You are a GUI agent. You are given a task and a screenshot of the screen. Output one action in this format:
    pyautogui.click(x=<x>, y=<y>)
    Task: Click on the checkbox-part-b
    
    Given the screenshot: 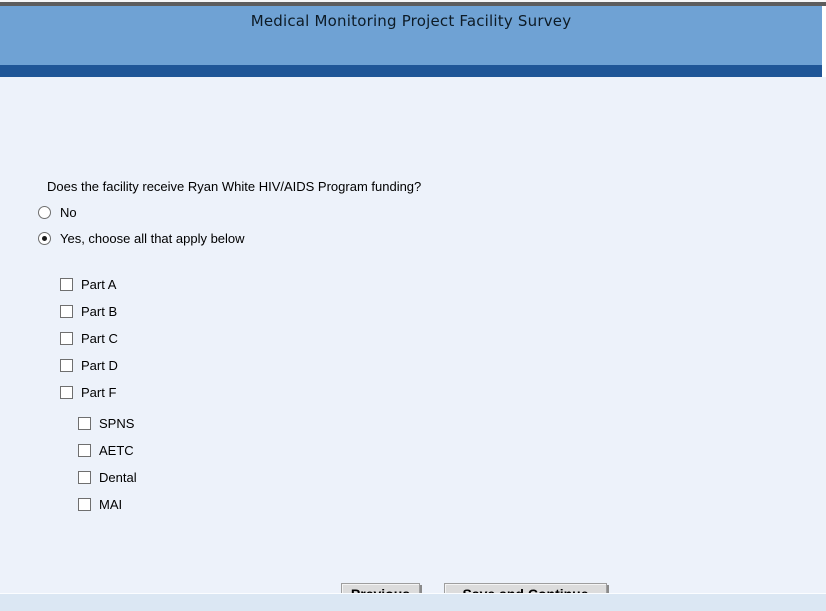 What is the action you would take?
    pyautogui.click(x=66, y=311)
    